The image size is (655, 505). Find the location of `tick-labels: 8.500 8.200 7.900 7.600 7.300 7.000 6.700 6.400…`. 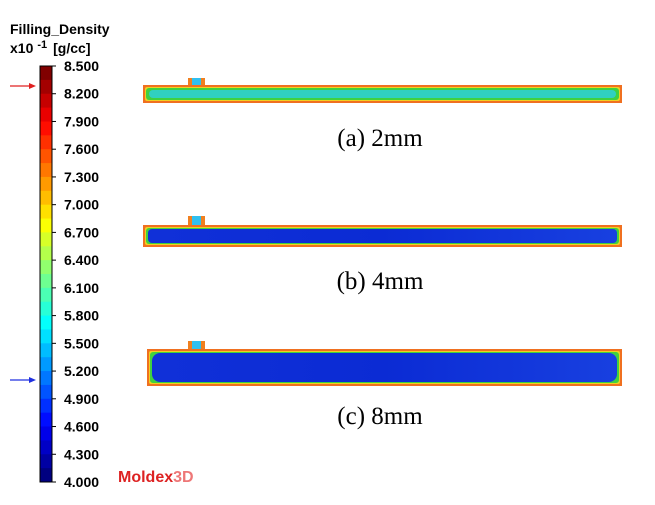

tick-labels: 8.500 8.200 7.900 7.600 7.300 7.000 6.700 6.400… is located at coordinates (75, 274).